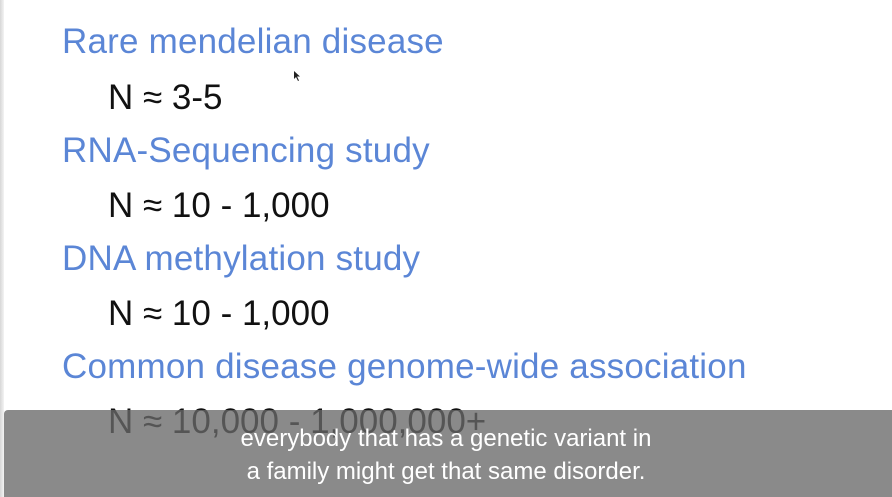 This screenshot has width=892, height=497. Describe the element at coordinates (219, 205) in the screenshot. I see `sample-size-rna-sequencing: N ≈ 10 - 1,000` at that location.